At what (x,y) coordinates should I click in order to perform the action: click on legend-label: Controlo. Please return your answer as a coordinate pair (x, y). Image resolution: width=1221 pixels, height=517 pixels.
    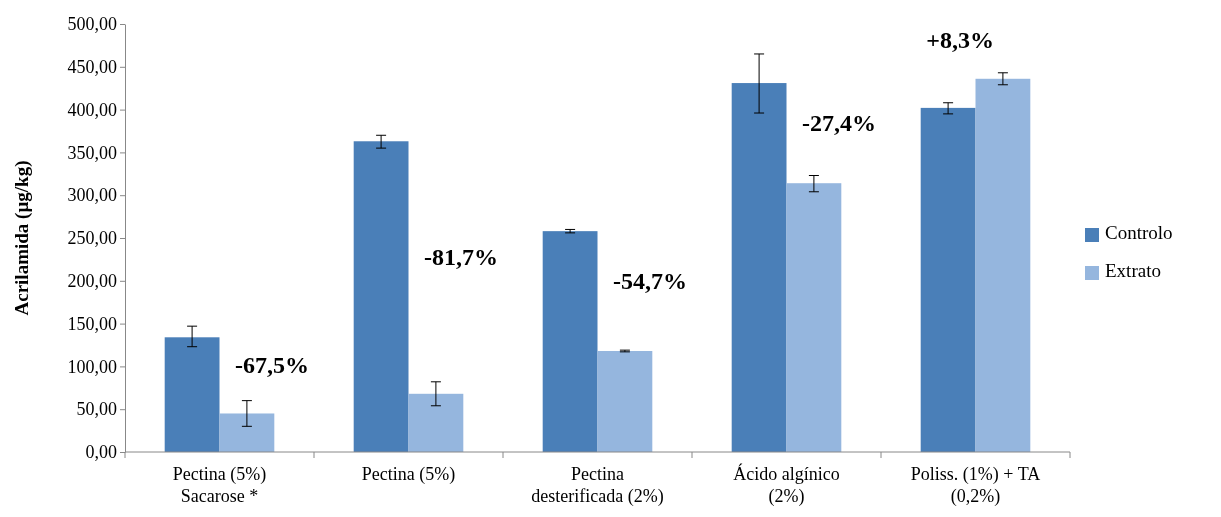
    Looking at the image, I should click on (1139, 233).